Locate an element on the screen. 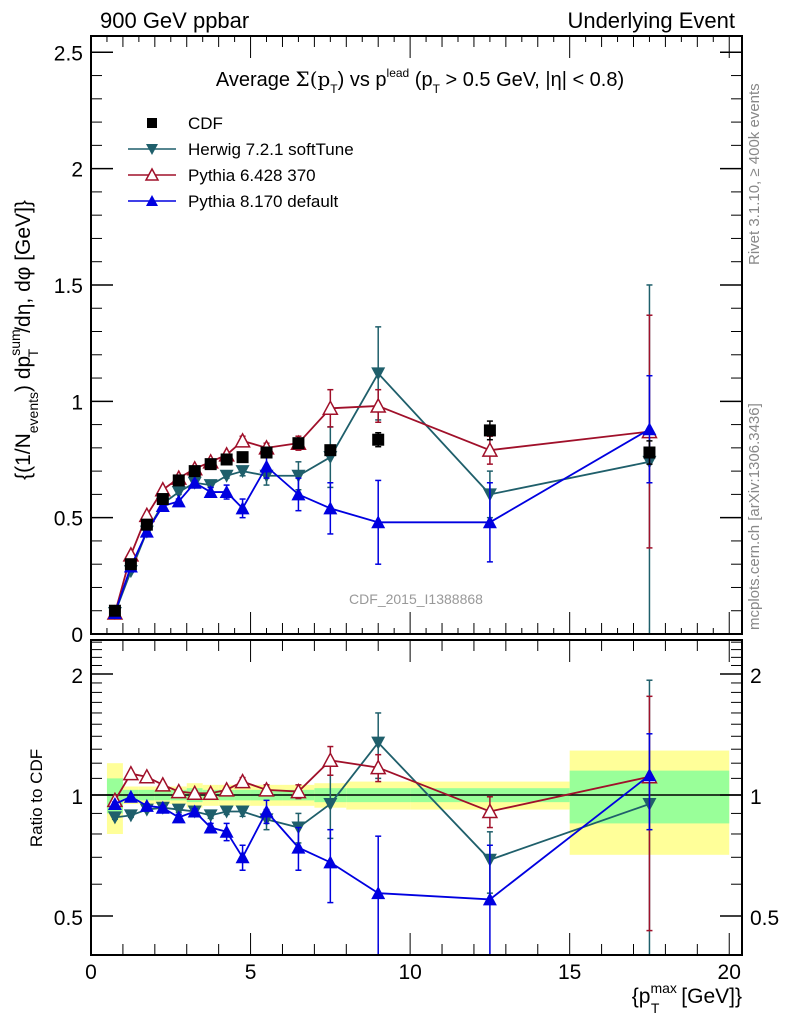 The width and height of the screenshot is (786, 1024). legend-item: Pythia 8.170 default is located at coordinates (233, 201).